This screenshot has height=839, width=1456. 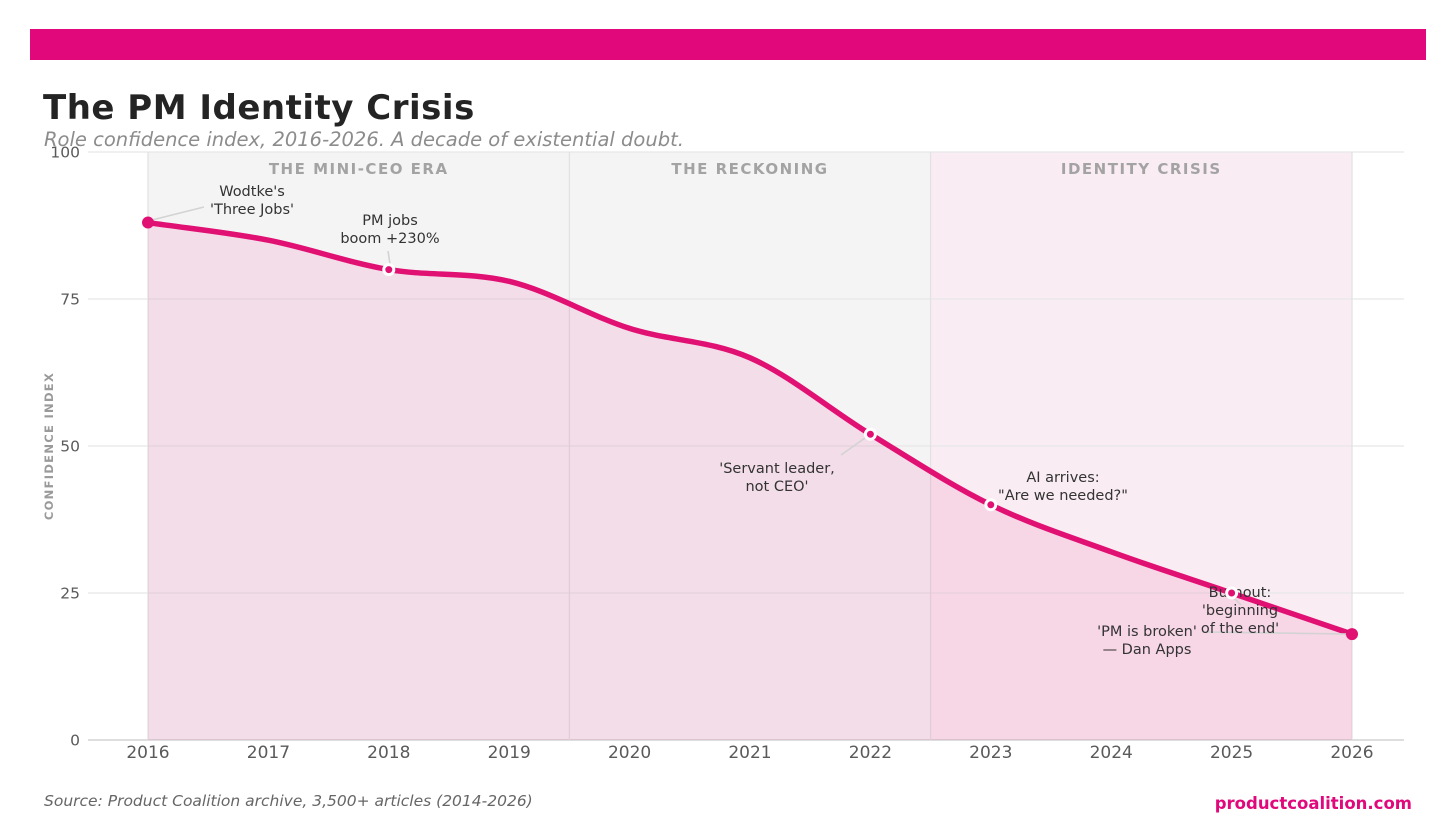 What do you see at coordinates (1147, 632) in the screenshot?
I see `annotation-pm-is-broken: 'PM is broken'` at bounding box center [1147, 632].